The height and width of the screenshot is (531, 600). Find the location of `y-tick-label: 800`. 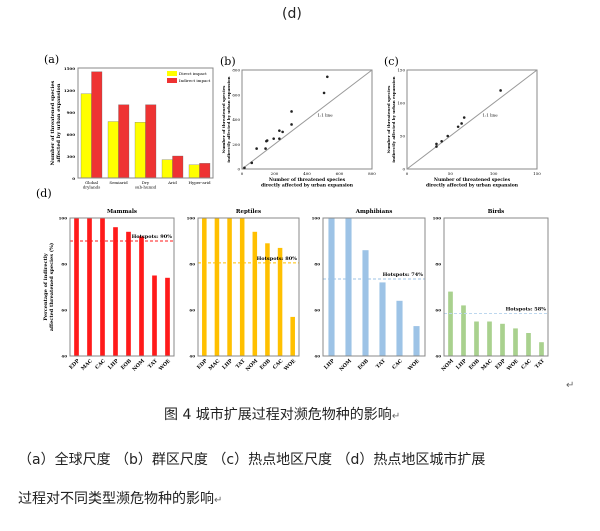

y-tick-label: 800 is located at coordinates (236, 70).